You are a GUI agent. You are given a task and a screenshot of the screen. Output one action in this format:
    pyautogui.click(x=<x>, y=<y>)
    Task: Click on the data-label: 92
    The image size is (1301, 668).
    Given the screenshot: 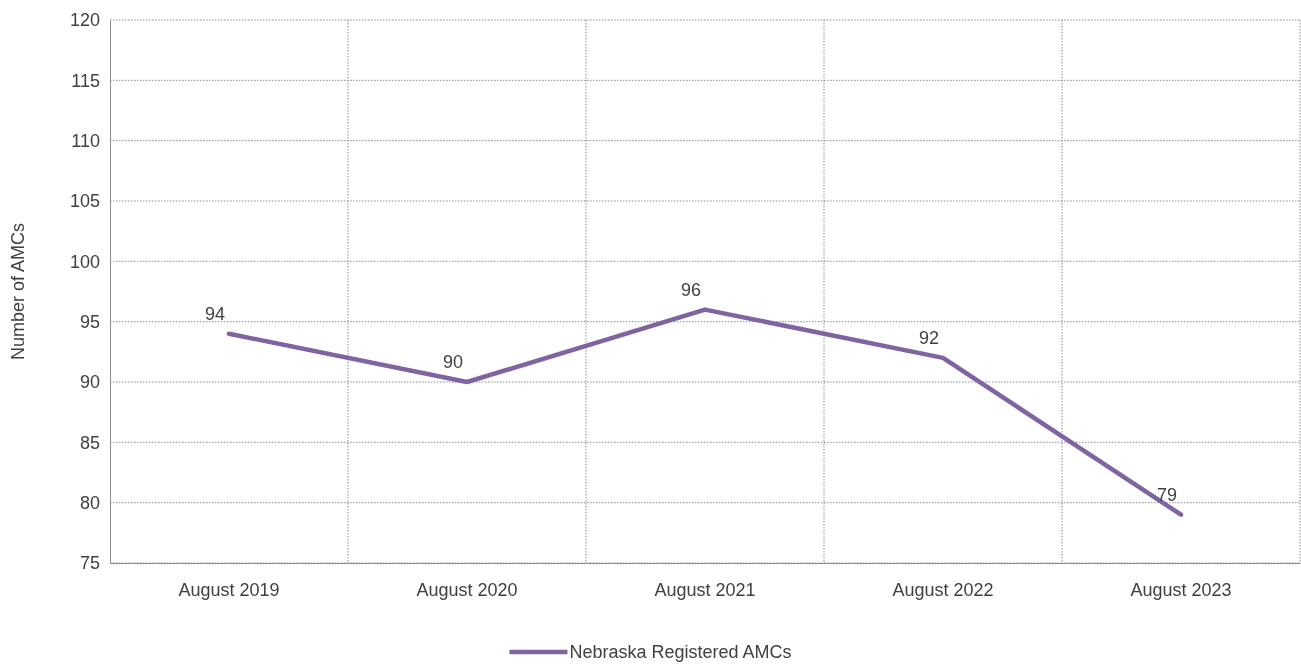 What is the action you would take?
    pyautogui.click(x=929, y=337)
    